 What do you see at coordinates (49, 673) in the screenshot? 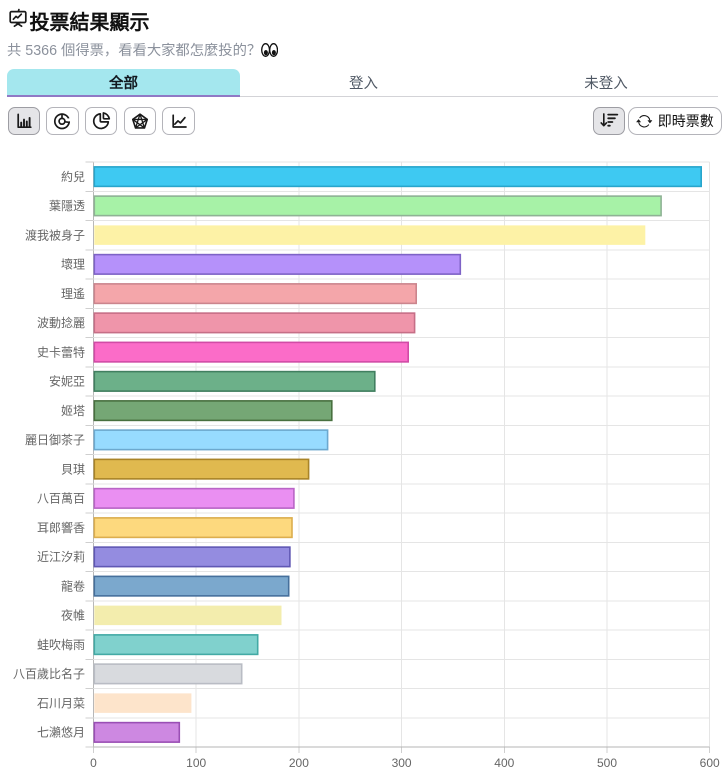
I see `svg-text: 八百歲比名子` at bounding box center [49, 673].